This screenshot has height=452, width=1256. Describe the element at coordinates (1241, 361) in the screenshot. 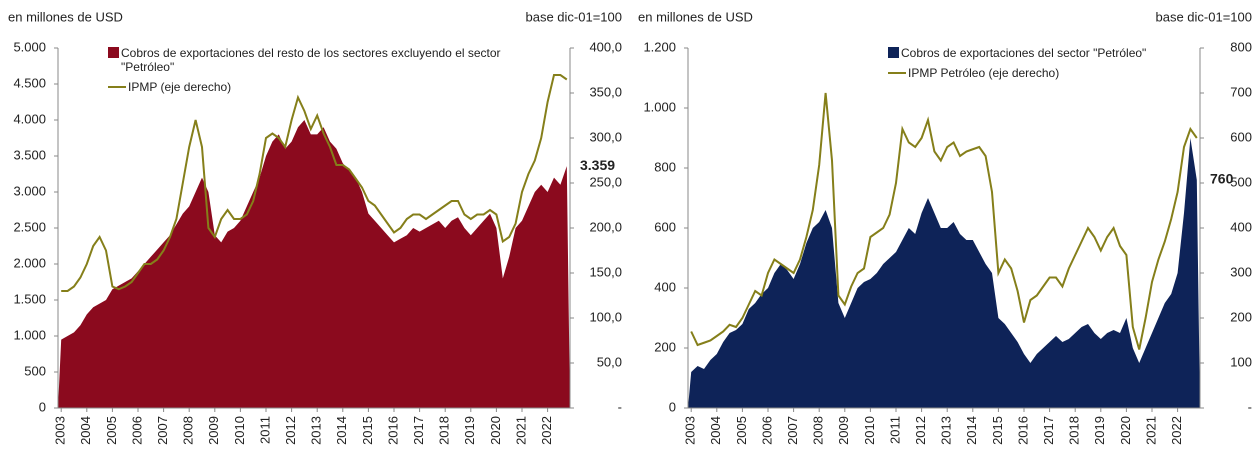

I see `y2-tick-label: 100` at that location.